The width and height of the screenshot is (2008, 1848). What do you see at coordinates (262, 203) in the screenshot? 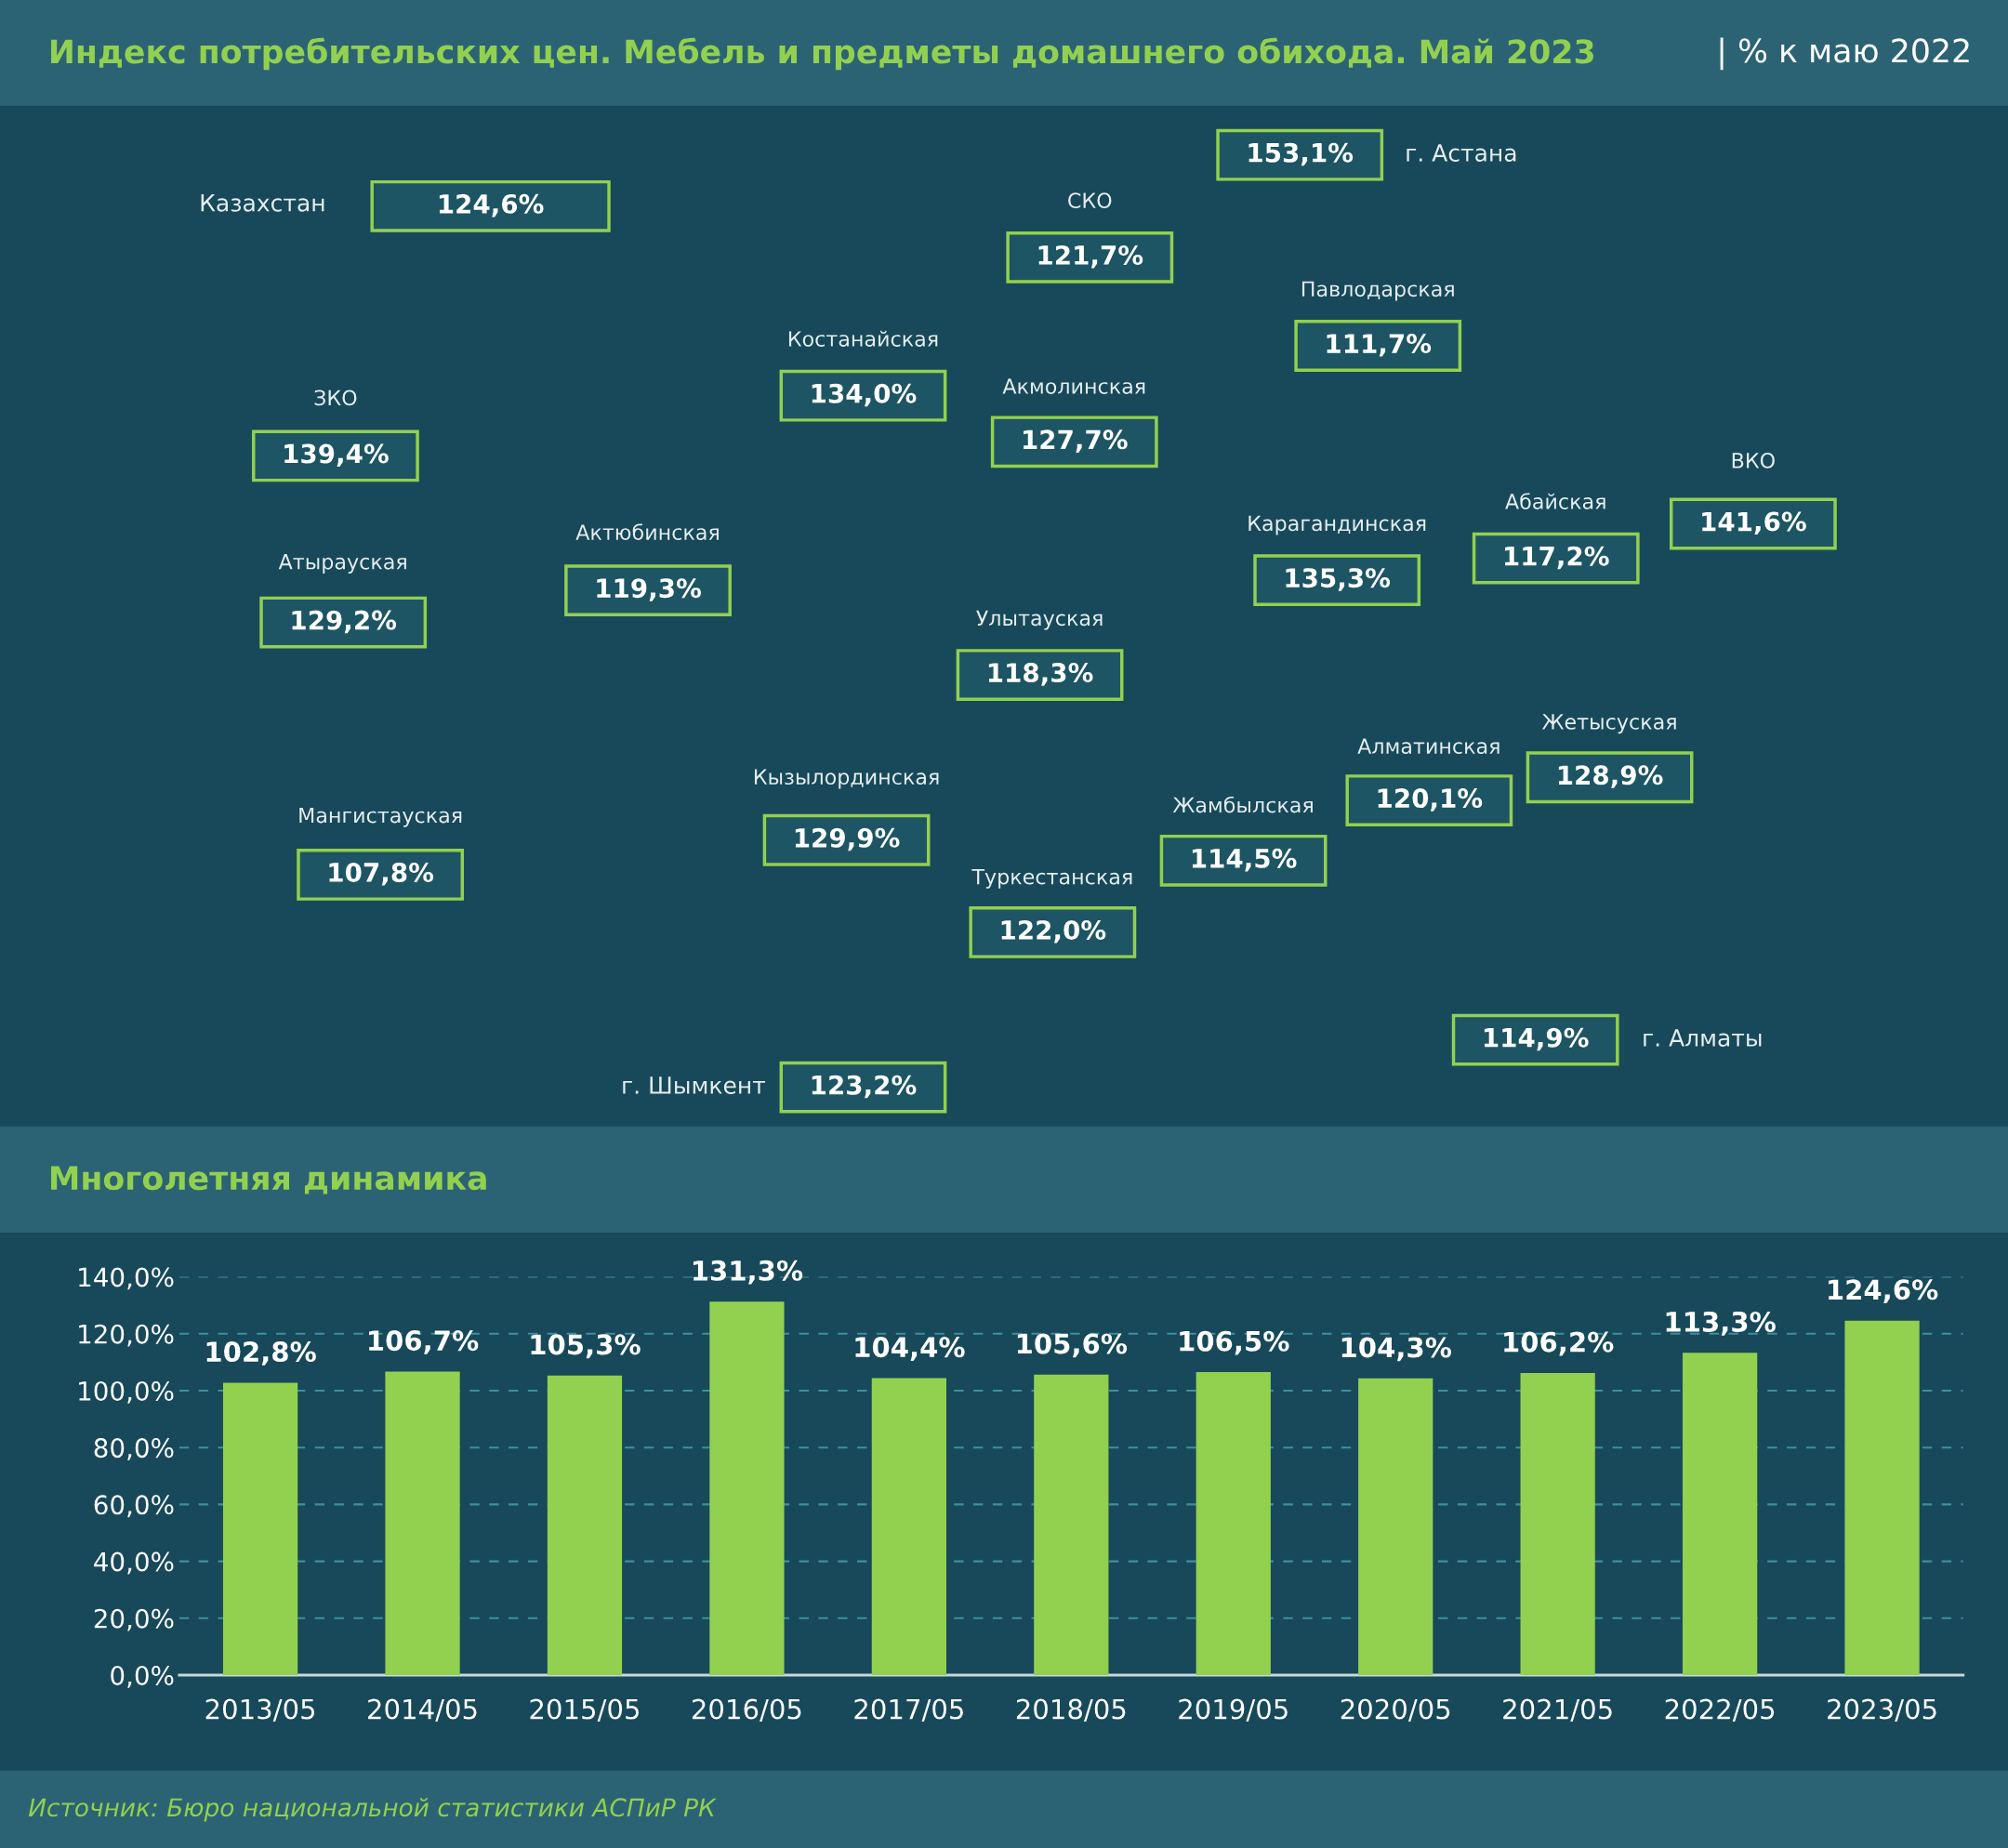
I see `category-label: Казахстан` at bounding box center [262, 203].